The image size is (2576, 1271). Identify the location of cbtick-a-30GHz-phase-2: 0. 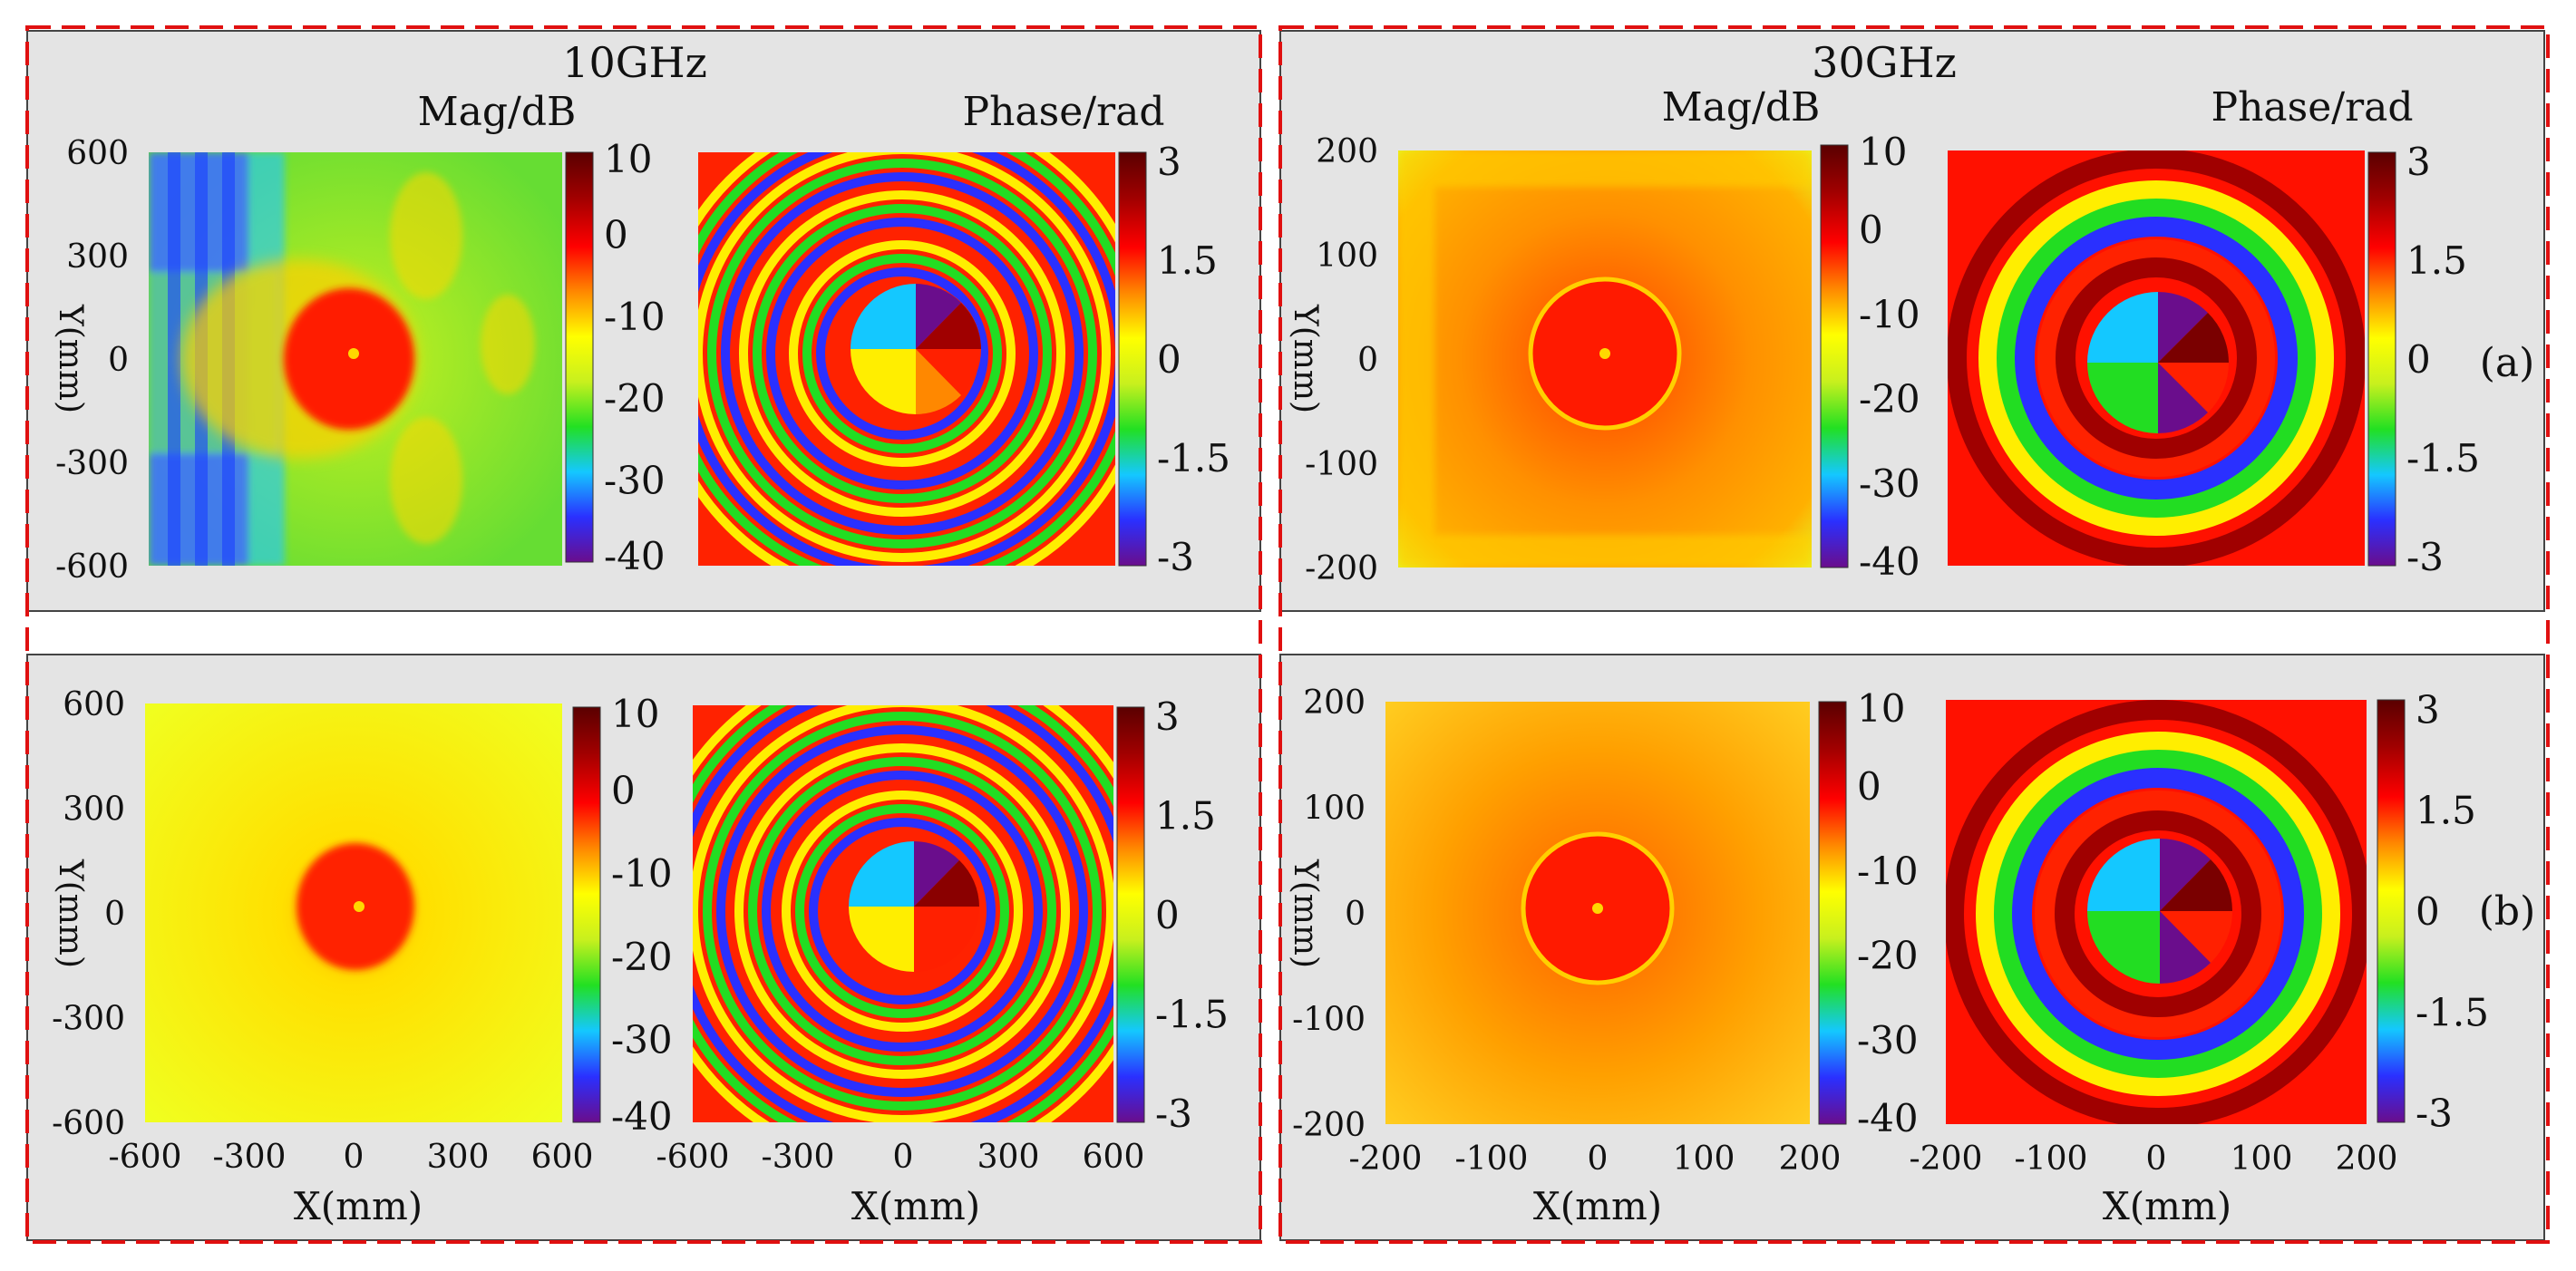
(2418, 359).